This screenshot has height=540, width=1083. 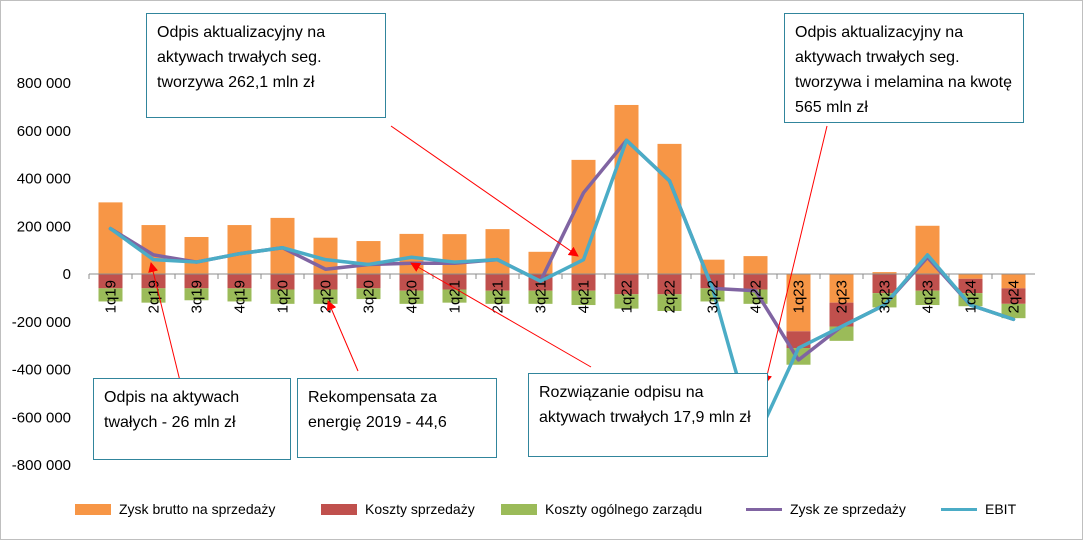 What do you see at coordinates (44, 226) in the screenshot?
I see `y-tick-label: 200 000` at bounding box center [44, 226].